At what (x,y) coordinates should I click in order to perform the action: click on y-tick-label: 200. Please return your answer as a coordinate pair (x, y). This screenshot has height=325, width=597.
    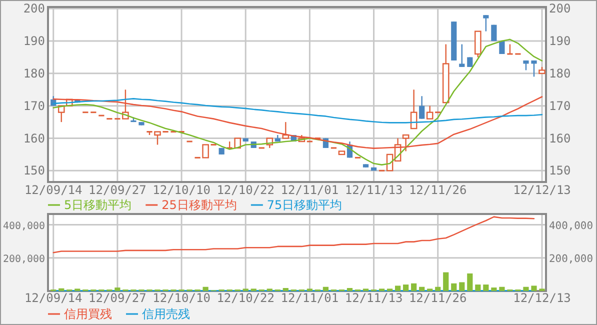
    Looking at the image, I should click on (34, 9).